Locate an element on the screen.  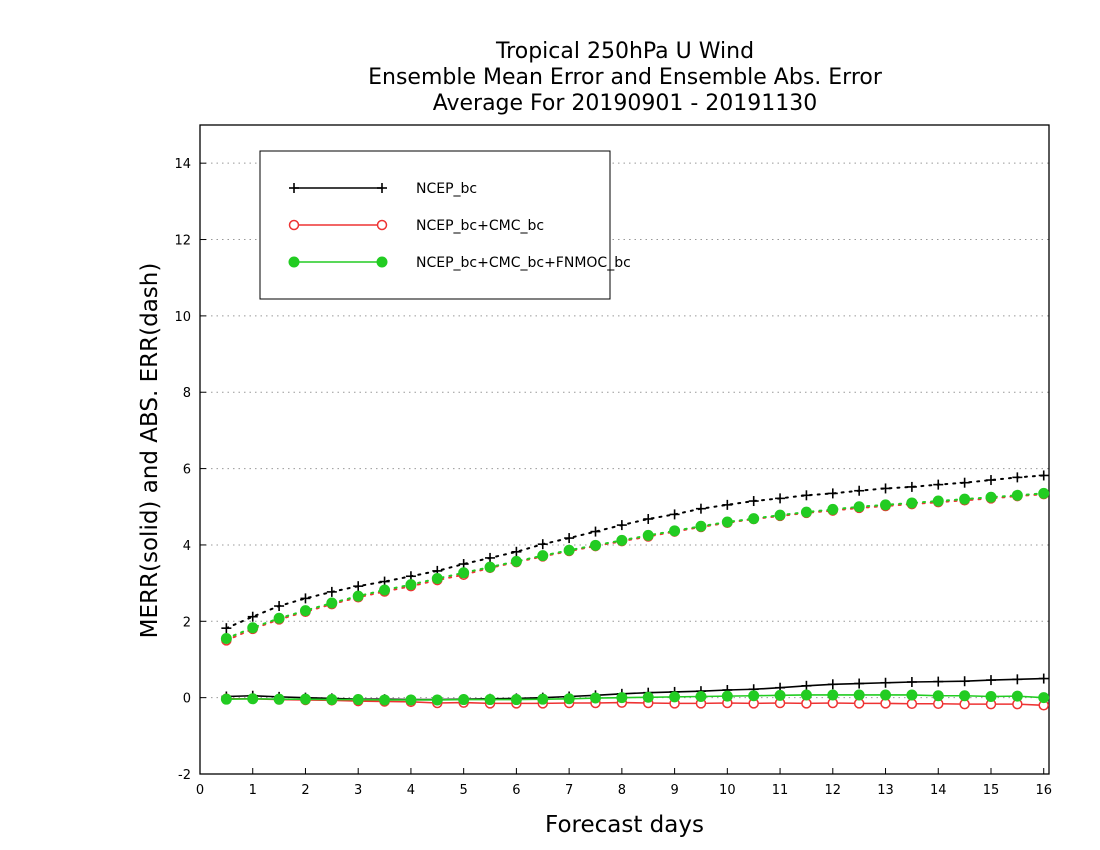
x-tick-label: 10 is located at coordinates (727, 790).